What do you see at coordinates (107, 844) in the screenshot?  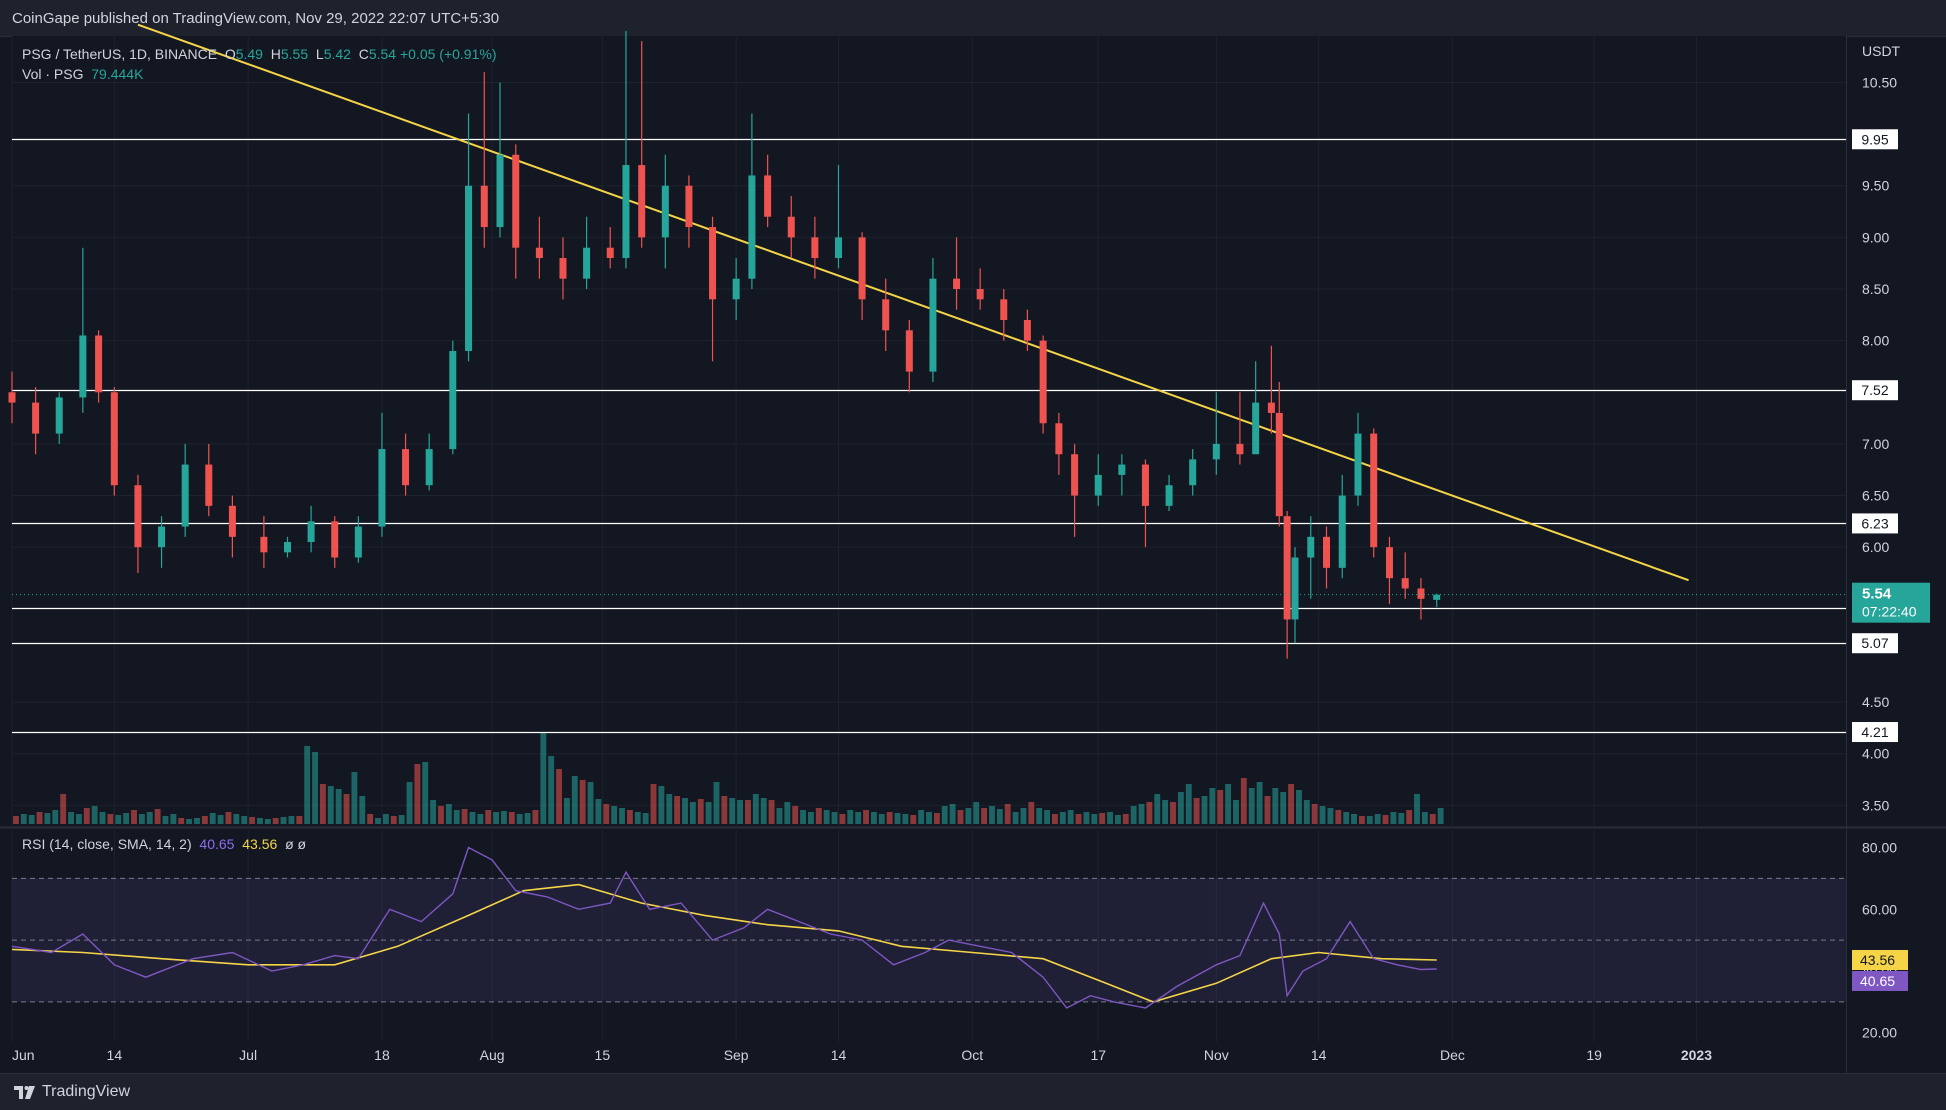 I see `rsi-label: RSI (14, close, SMA, 14, 2)` at bounding box center [107, 844].